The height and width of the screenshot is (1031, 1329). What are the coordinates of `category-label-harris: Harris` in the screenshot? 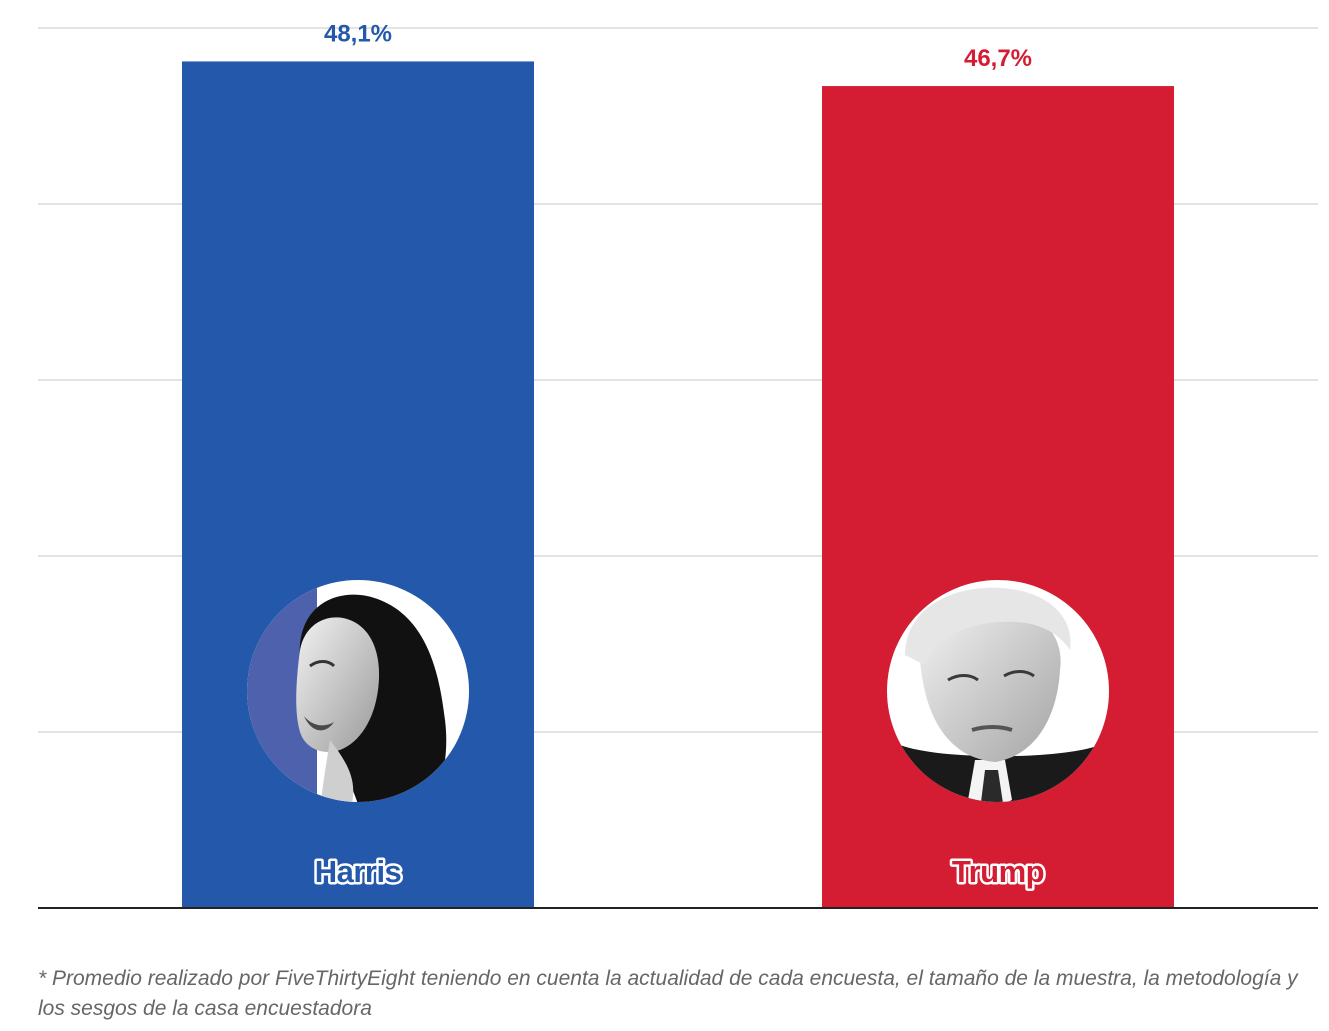 It's located at (358, 871).